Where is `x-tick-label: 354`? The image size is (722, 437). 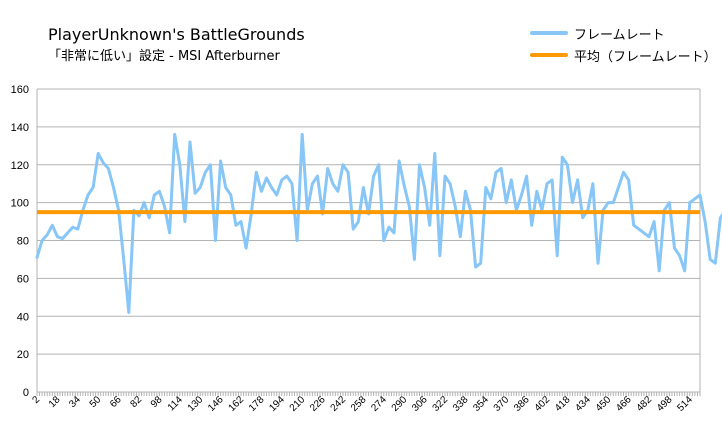
x-tick-label: 354 is located at coordinates (481, 404).